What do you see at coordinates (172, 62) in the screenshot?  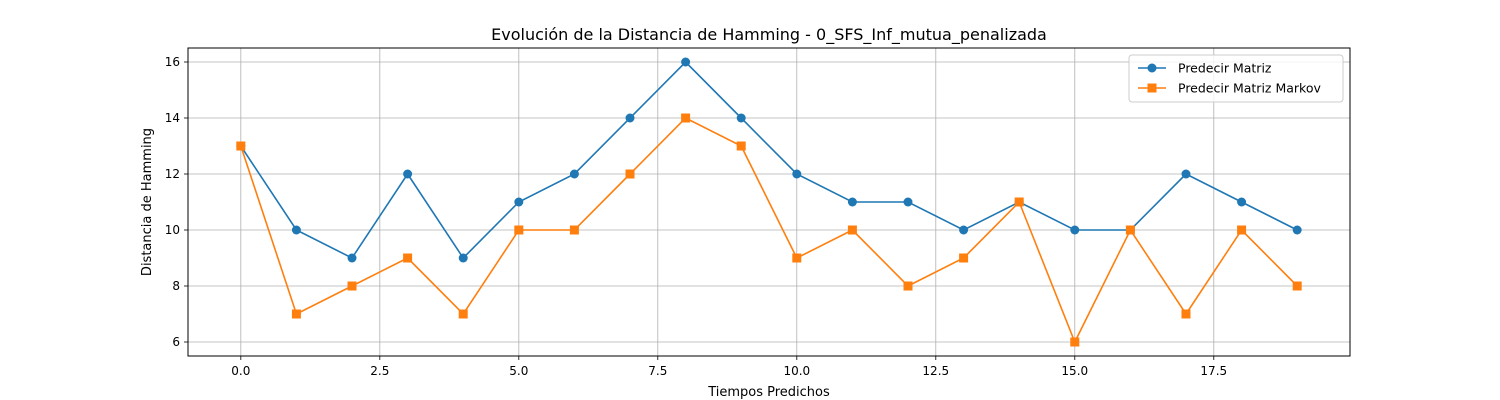 I see `y-tick-label: 16` at bounding box center [172, 62].